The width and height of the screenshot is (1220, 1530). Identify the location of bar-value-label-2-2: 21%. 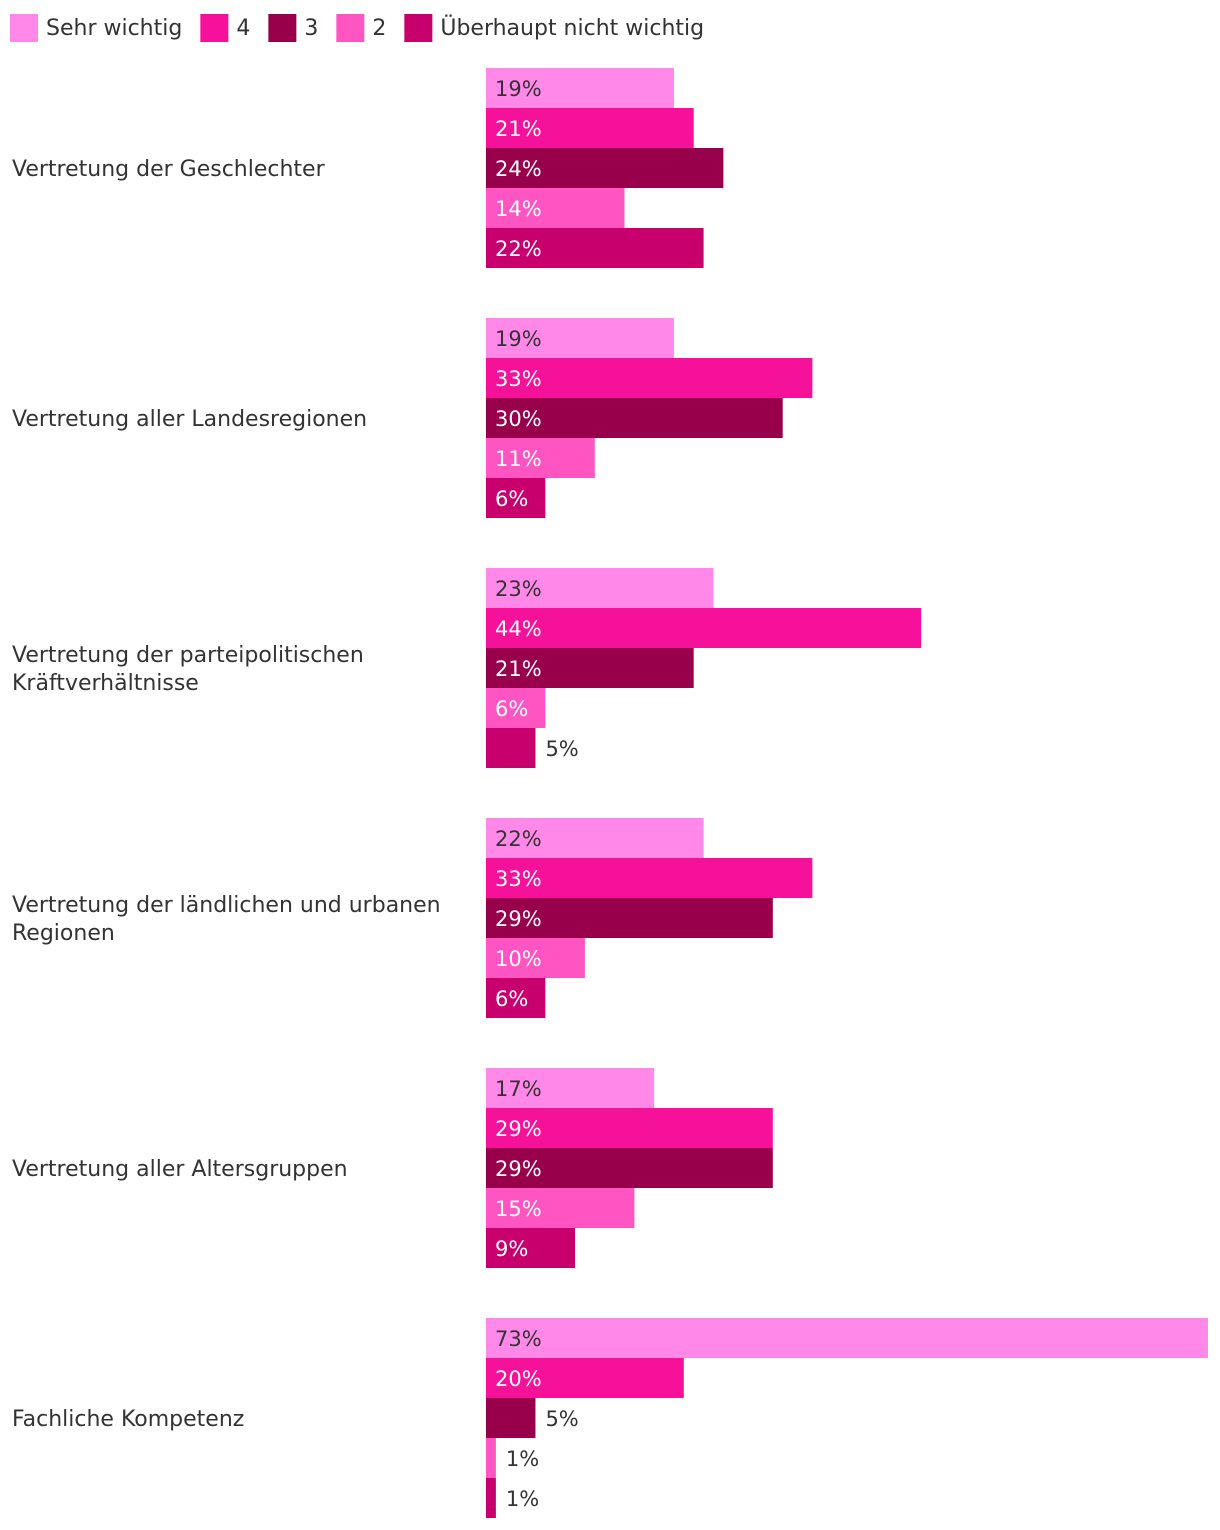
(518, 669).